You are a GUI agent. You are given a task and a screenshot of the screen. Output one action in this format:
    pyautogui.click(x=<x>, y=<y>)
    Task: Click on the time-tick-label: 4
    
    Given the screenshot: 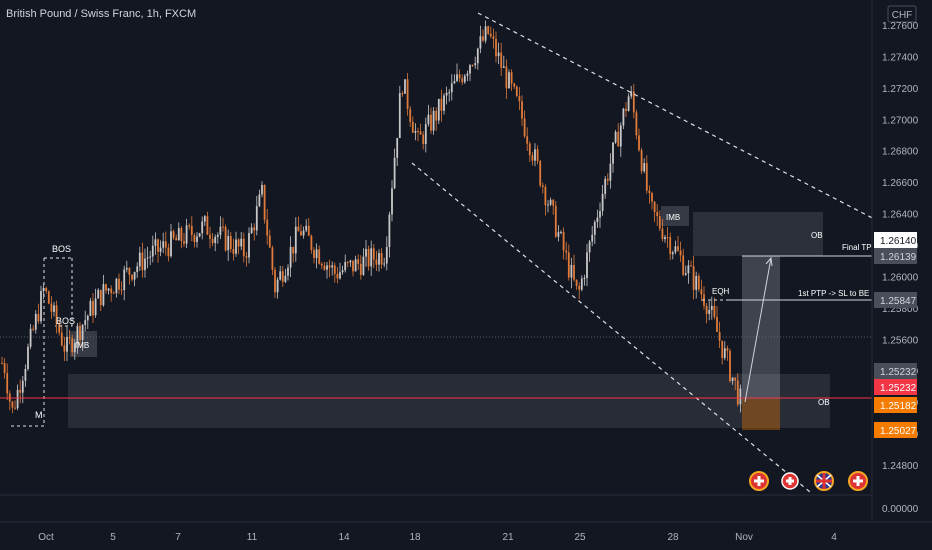 What is the action you would take?
    pyautogui.click(x=834, y=537)
    